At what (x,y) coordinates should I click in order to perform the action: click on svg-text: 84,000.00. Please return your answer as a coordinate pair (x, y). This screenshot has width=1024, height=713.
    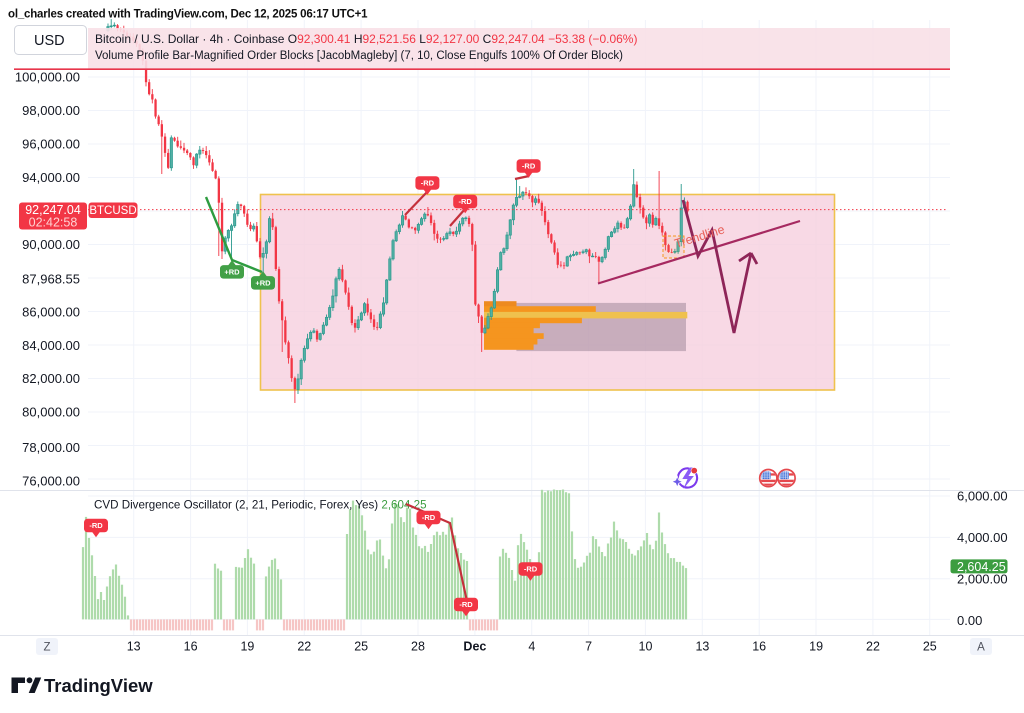
    Looking at the image, I should click on (51, 345).